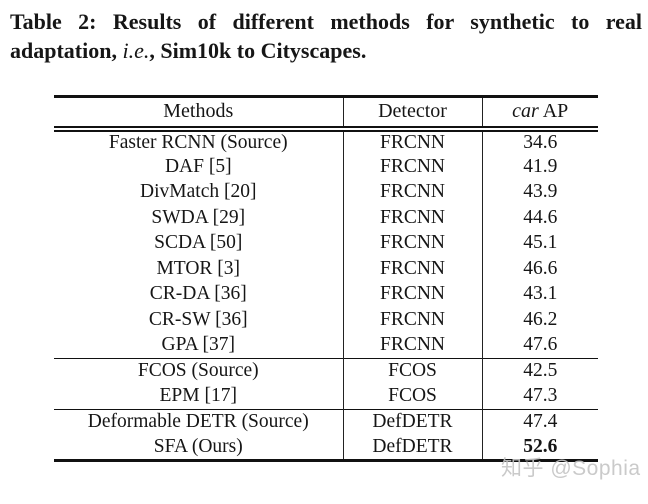 The height and width of the screenshot is (504, 648). I want to click on table-row: EPM [17] FCOS 47.3, so click(326, 396).